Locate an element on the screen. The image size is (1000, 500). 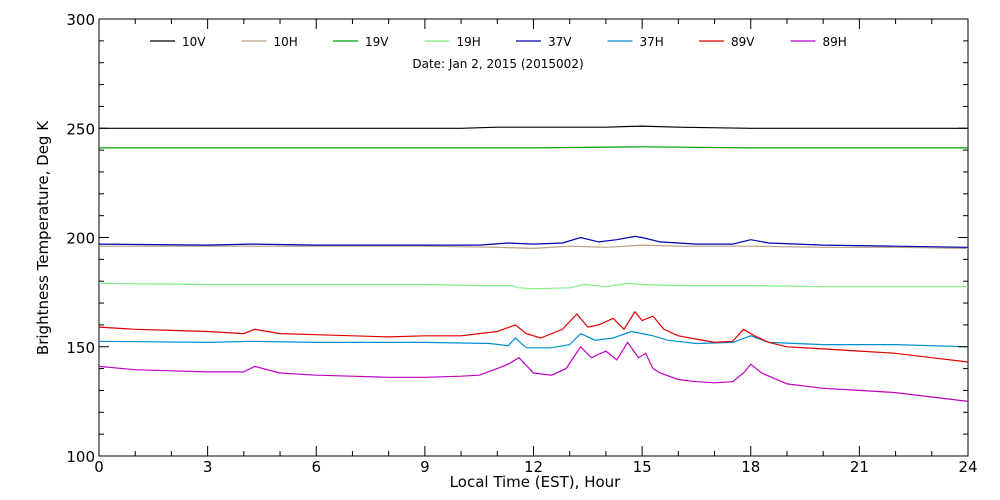
y-tick-label: 200 is located at coordinates (80, 239).